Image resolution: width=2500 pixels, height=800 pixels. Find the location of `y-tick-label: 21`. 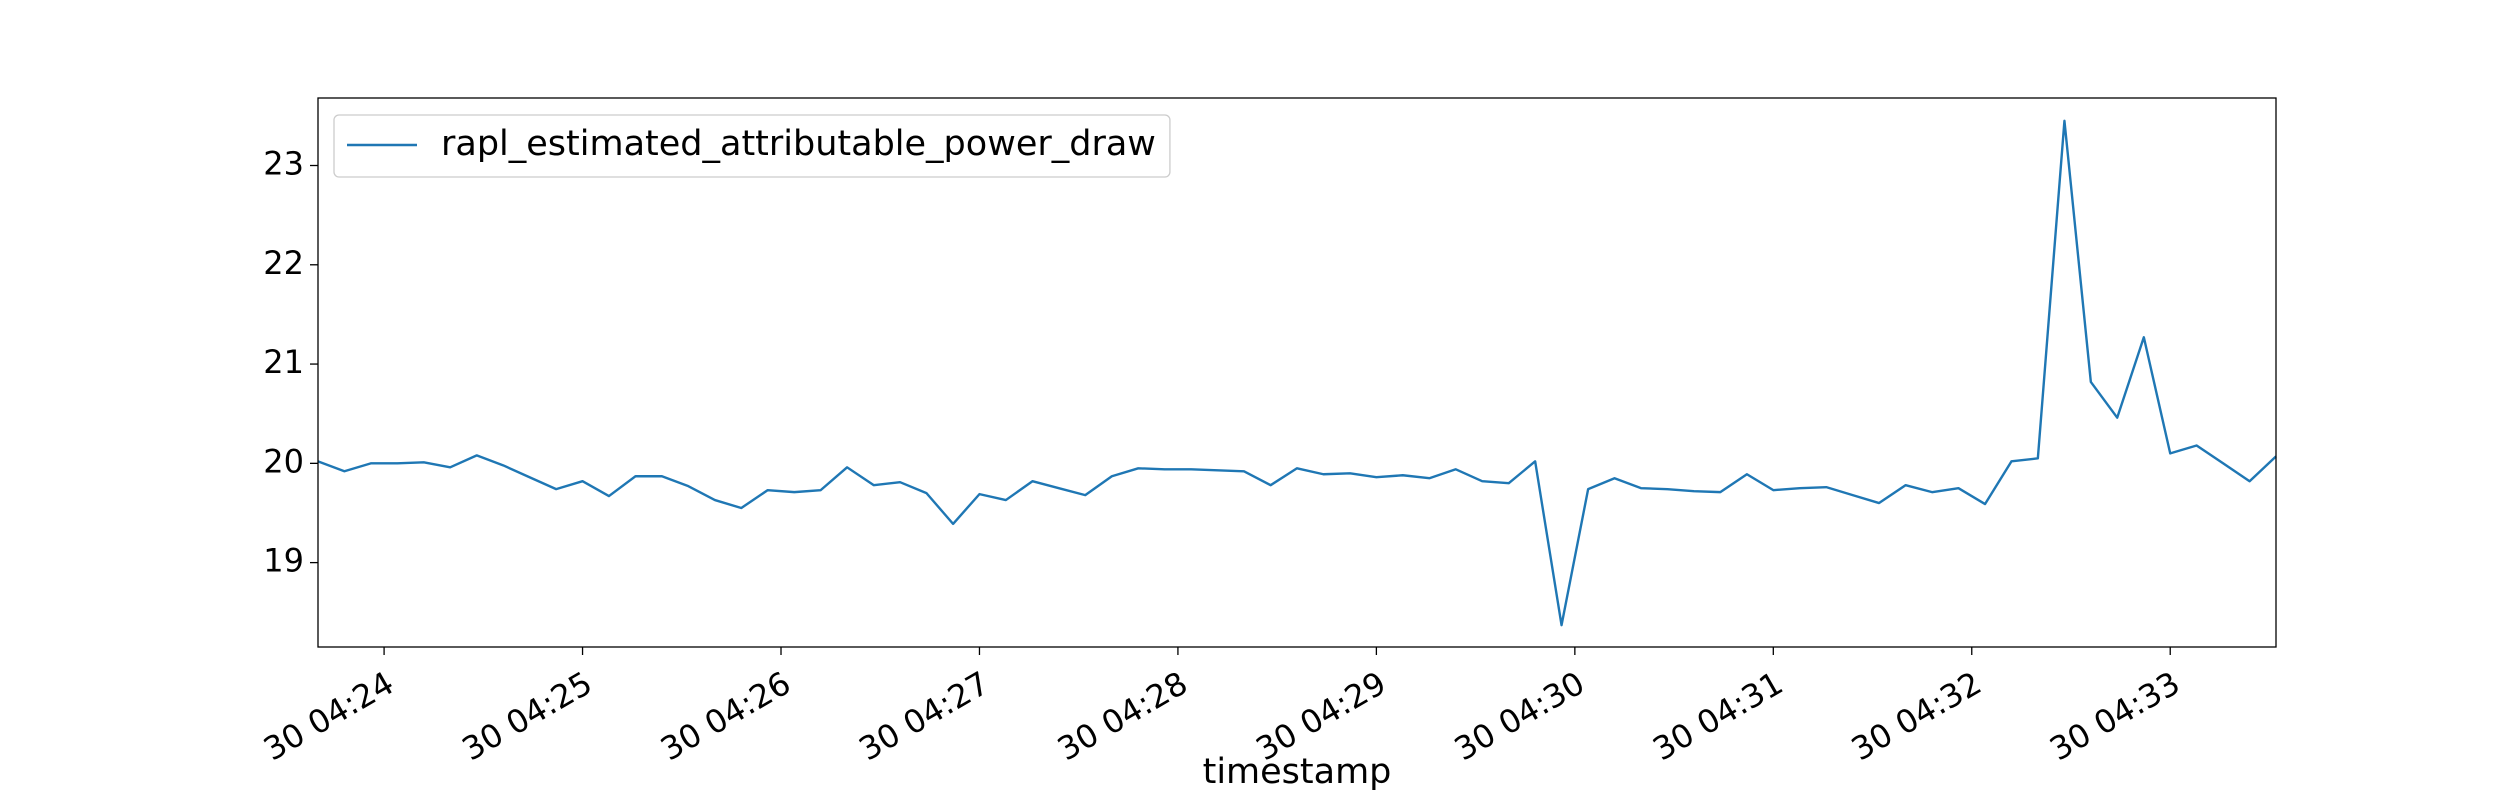

y-tick-label: 21 is located at coordinates (283, 362).